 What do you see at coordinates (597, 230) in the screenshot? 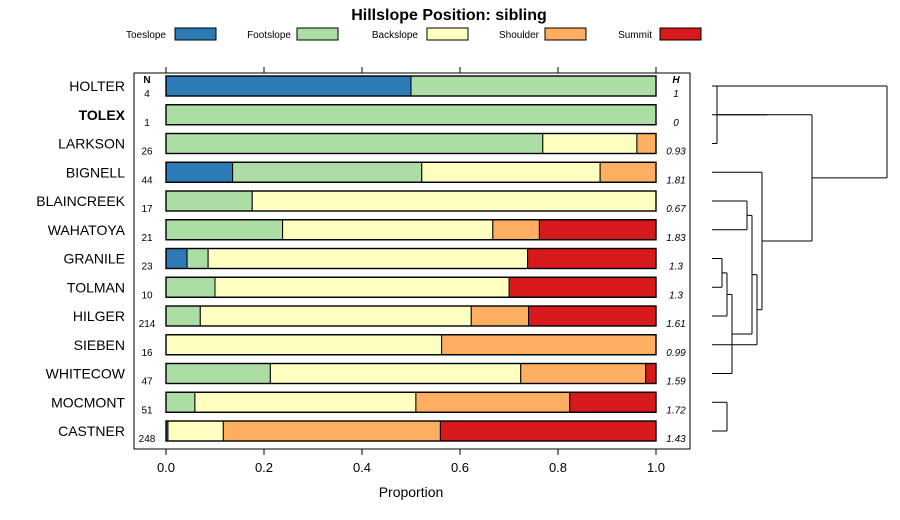
I see `bar-segment-wahatoya-summit` at bounding box center [597, 230].